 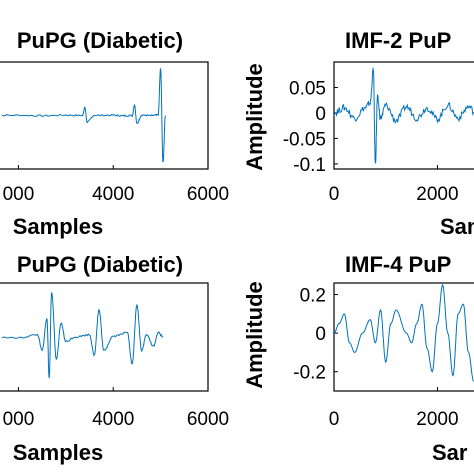 What do you see at coordinates (450, 452) in the screenshot?
I see `x-axis-label: Sar` at bounding box center [450, 452].